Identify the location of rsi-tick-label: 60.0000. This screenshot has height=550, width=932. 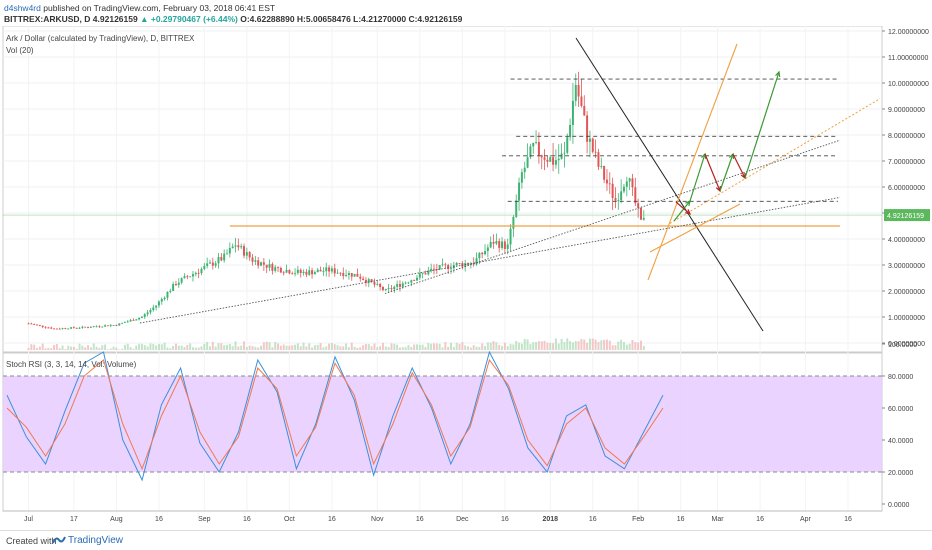
(900, 409).